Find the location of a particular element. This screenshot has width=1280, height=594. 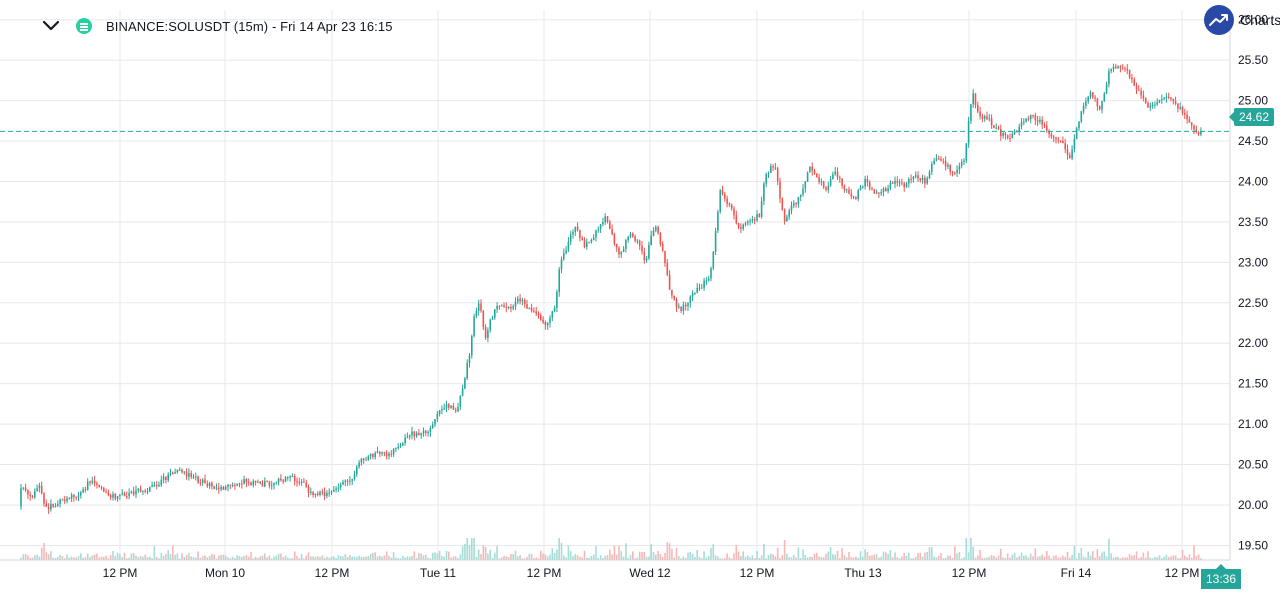

brand: Charts p is located at coordinates (1242, 20).